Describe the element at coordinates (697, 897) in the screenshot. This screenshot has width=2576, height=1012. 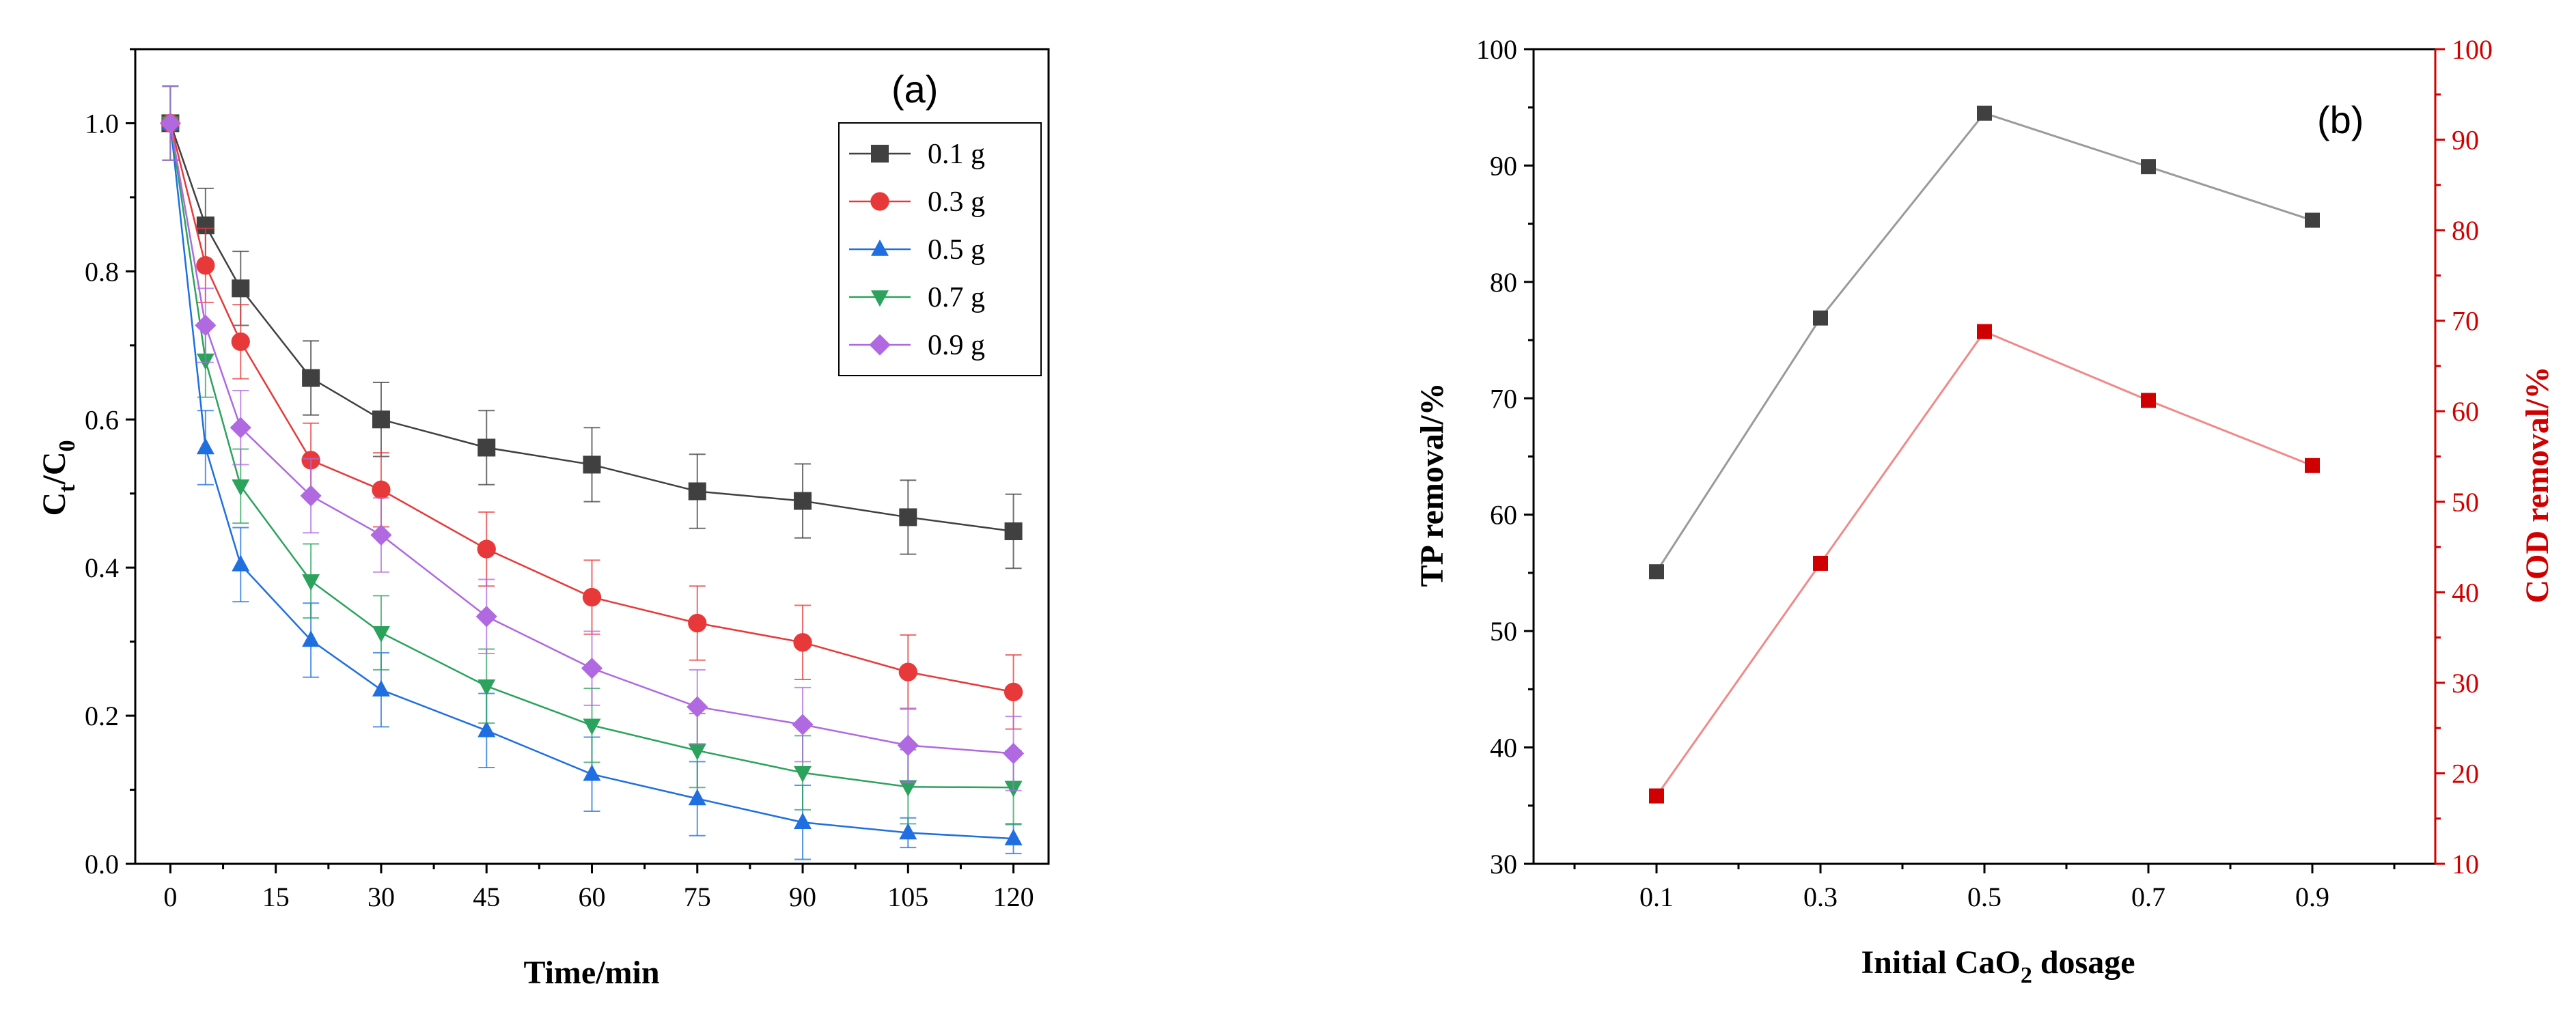
I see `panel-a-x-tick-label: 75` at that location.